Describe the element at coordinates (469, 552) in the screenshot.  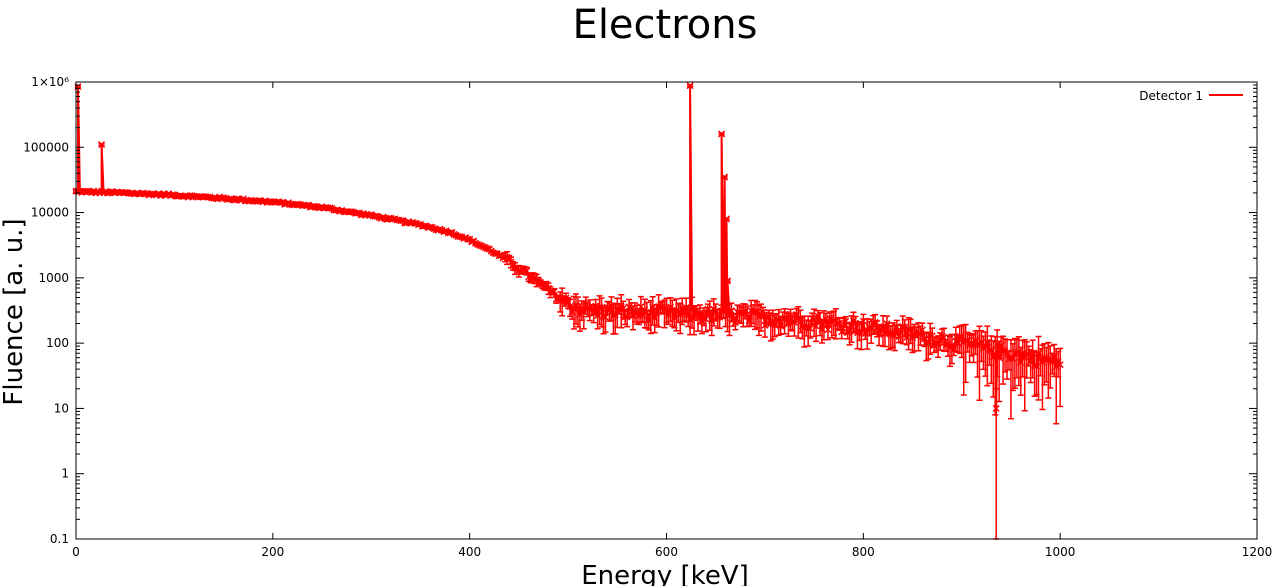
I see `x-tick-label: 400` at that location.